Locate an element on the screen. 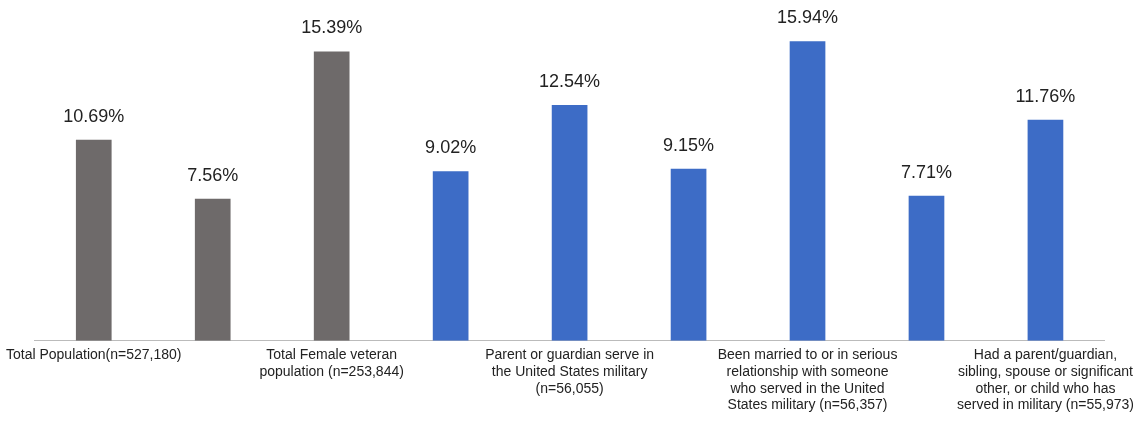 This screenshot has width=1140, height=425. data-label: 15.94% is located at coordinates (807, 17).